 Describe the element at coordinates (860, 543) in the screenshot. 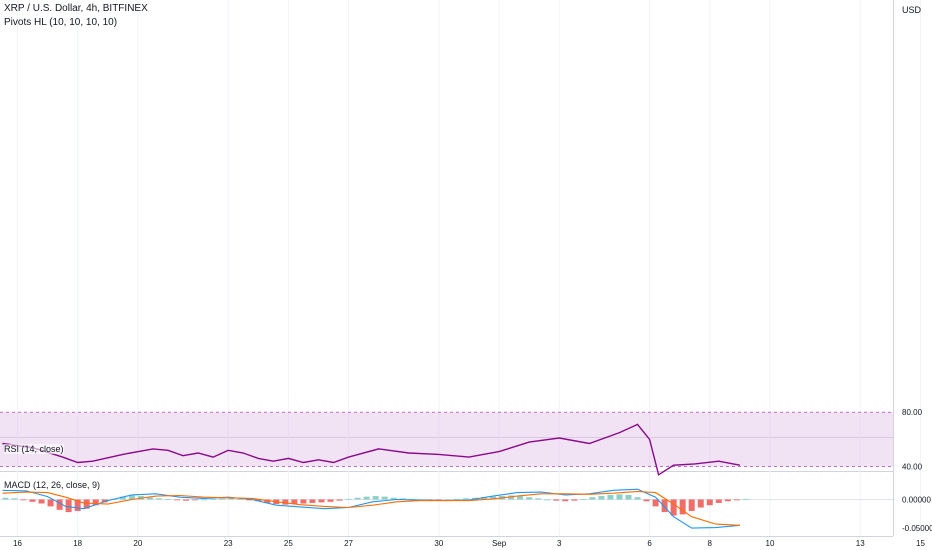

I see `x-tick-label: 13` at that location.